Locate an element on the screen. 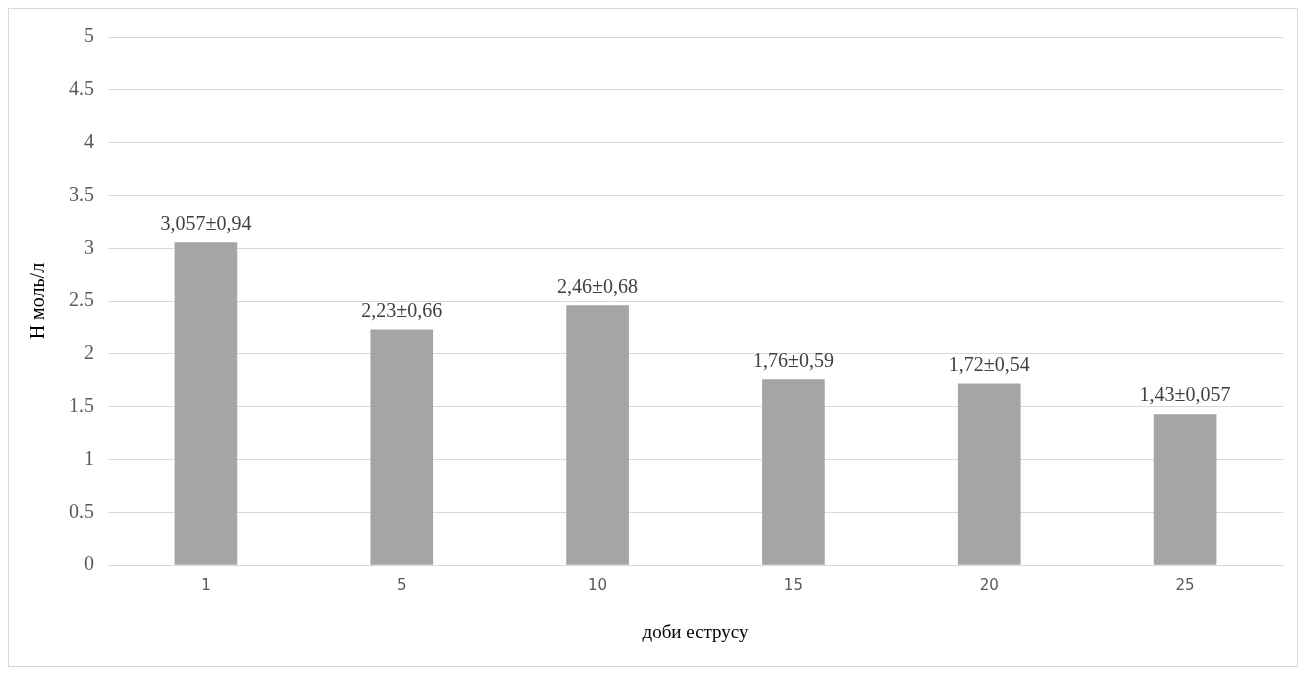  y-tick-label: 0.5 is located at coordinates (81, 510).